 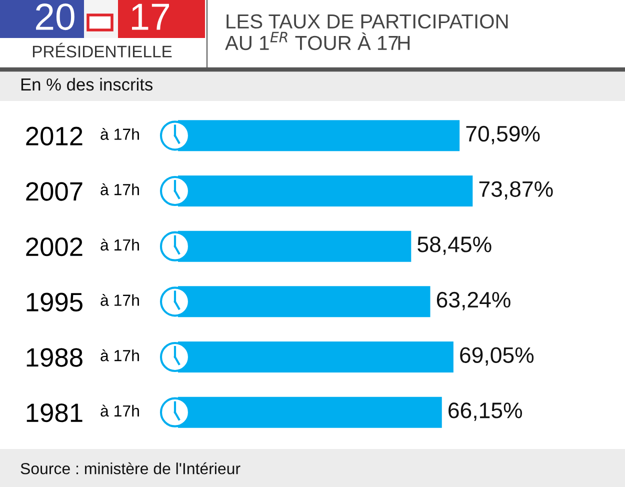 I want to click on data-label: 73,87%, so click(x=516, y=190).